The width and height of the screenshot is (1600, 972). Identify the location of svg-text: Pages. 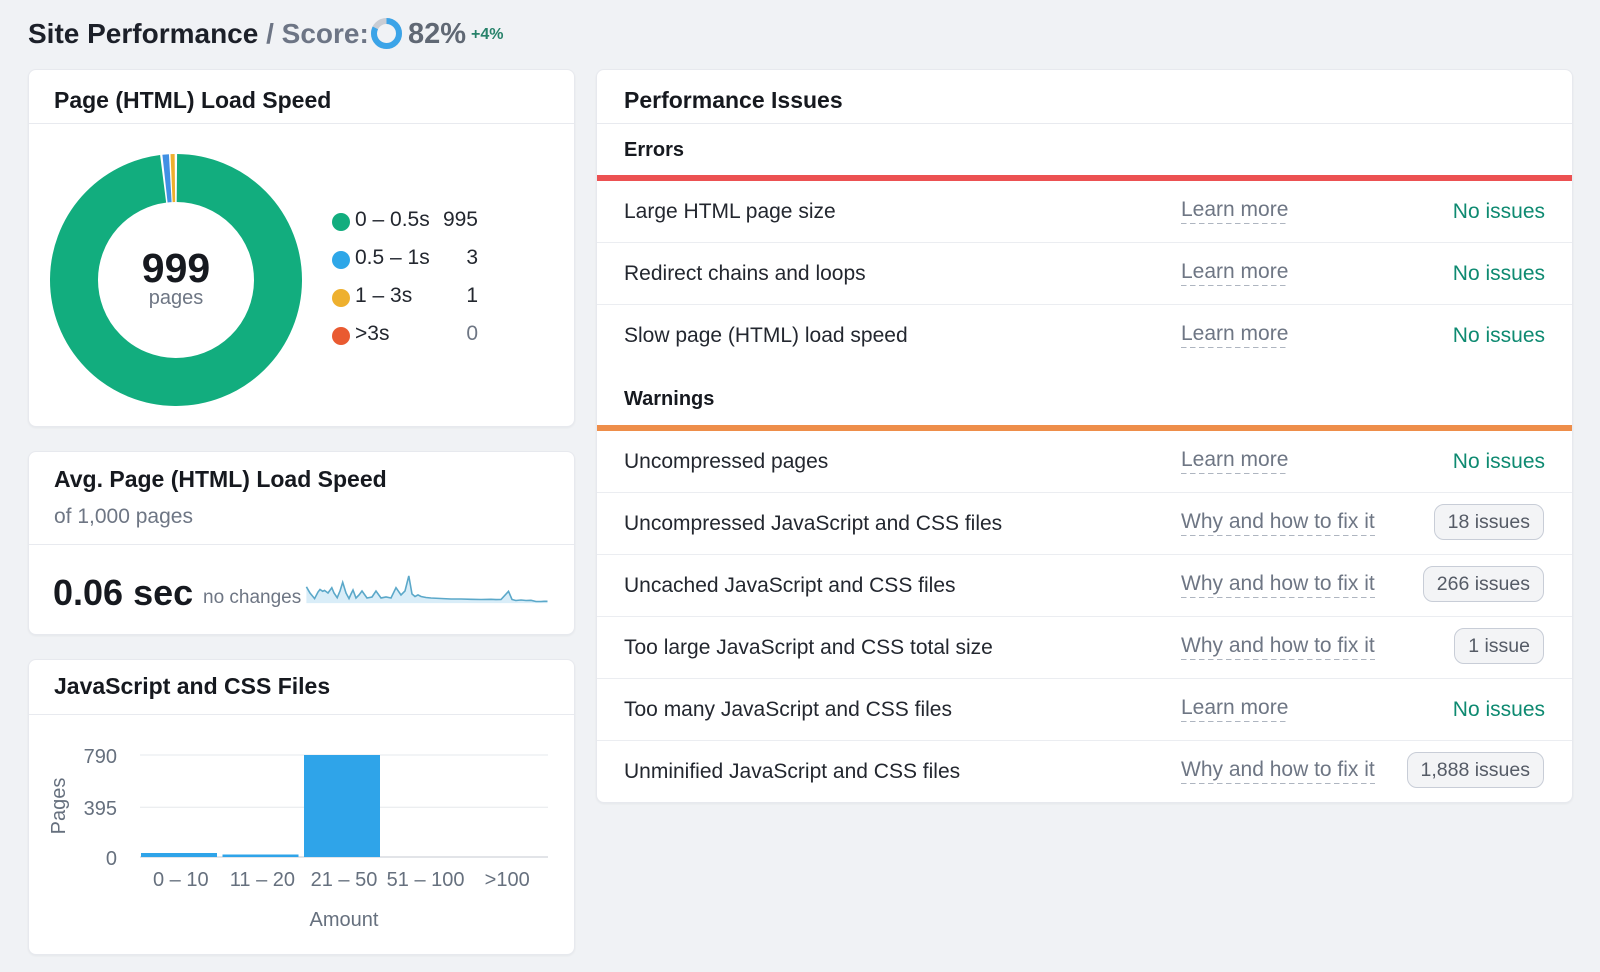
(59, 806).